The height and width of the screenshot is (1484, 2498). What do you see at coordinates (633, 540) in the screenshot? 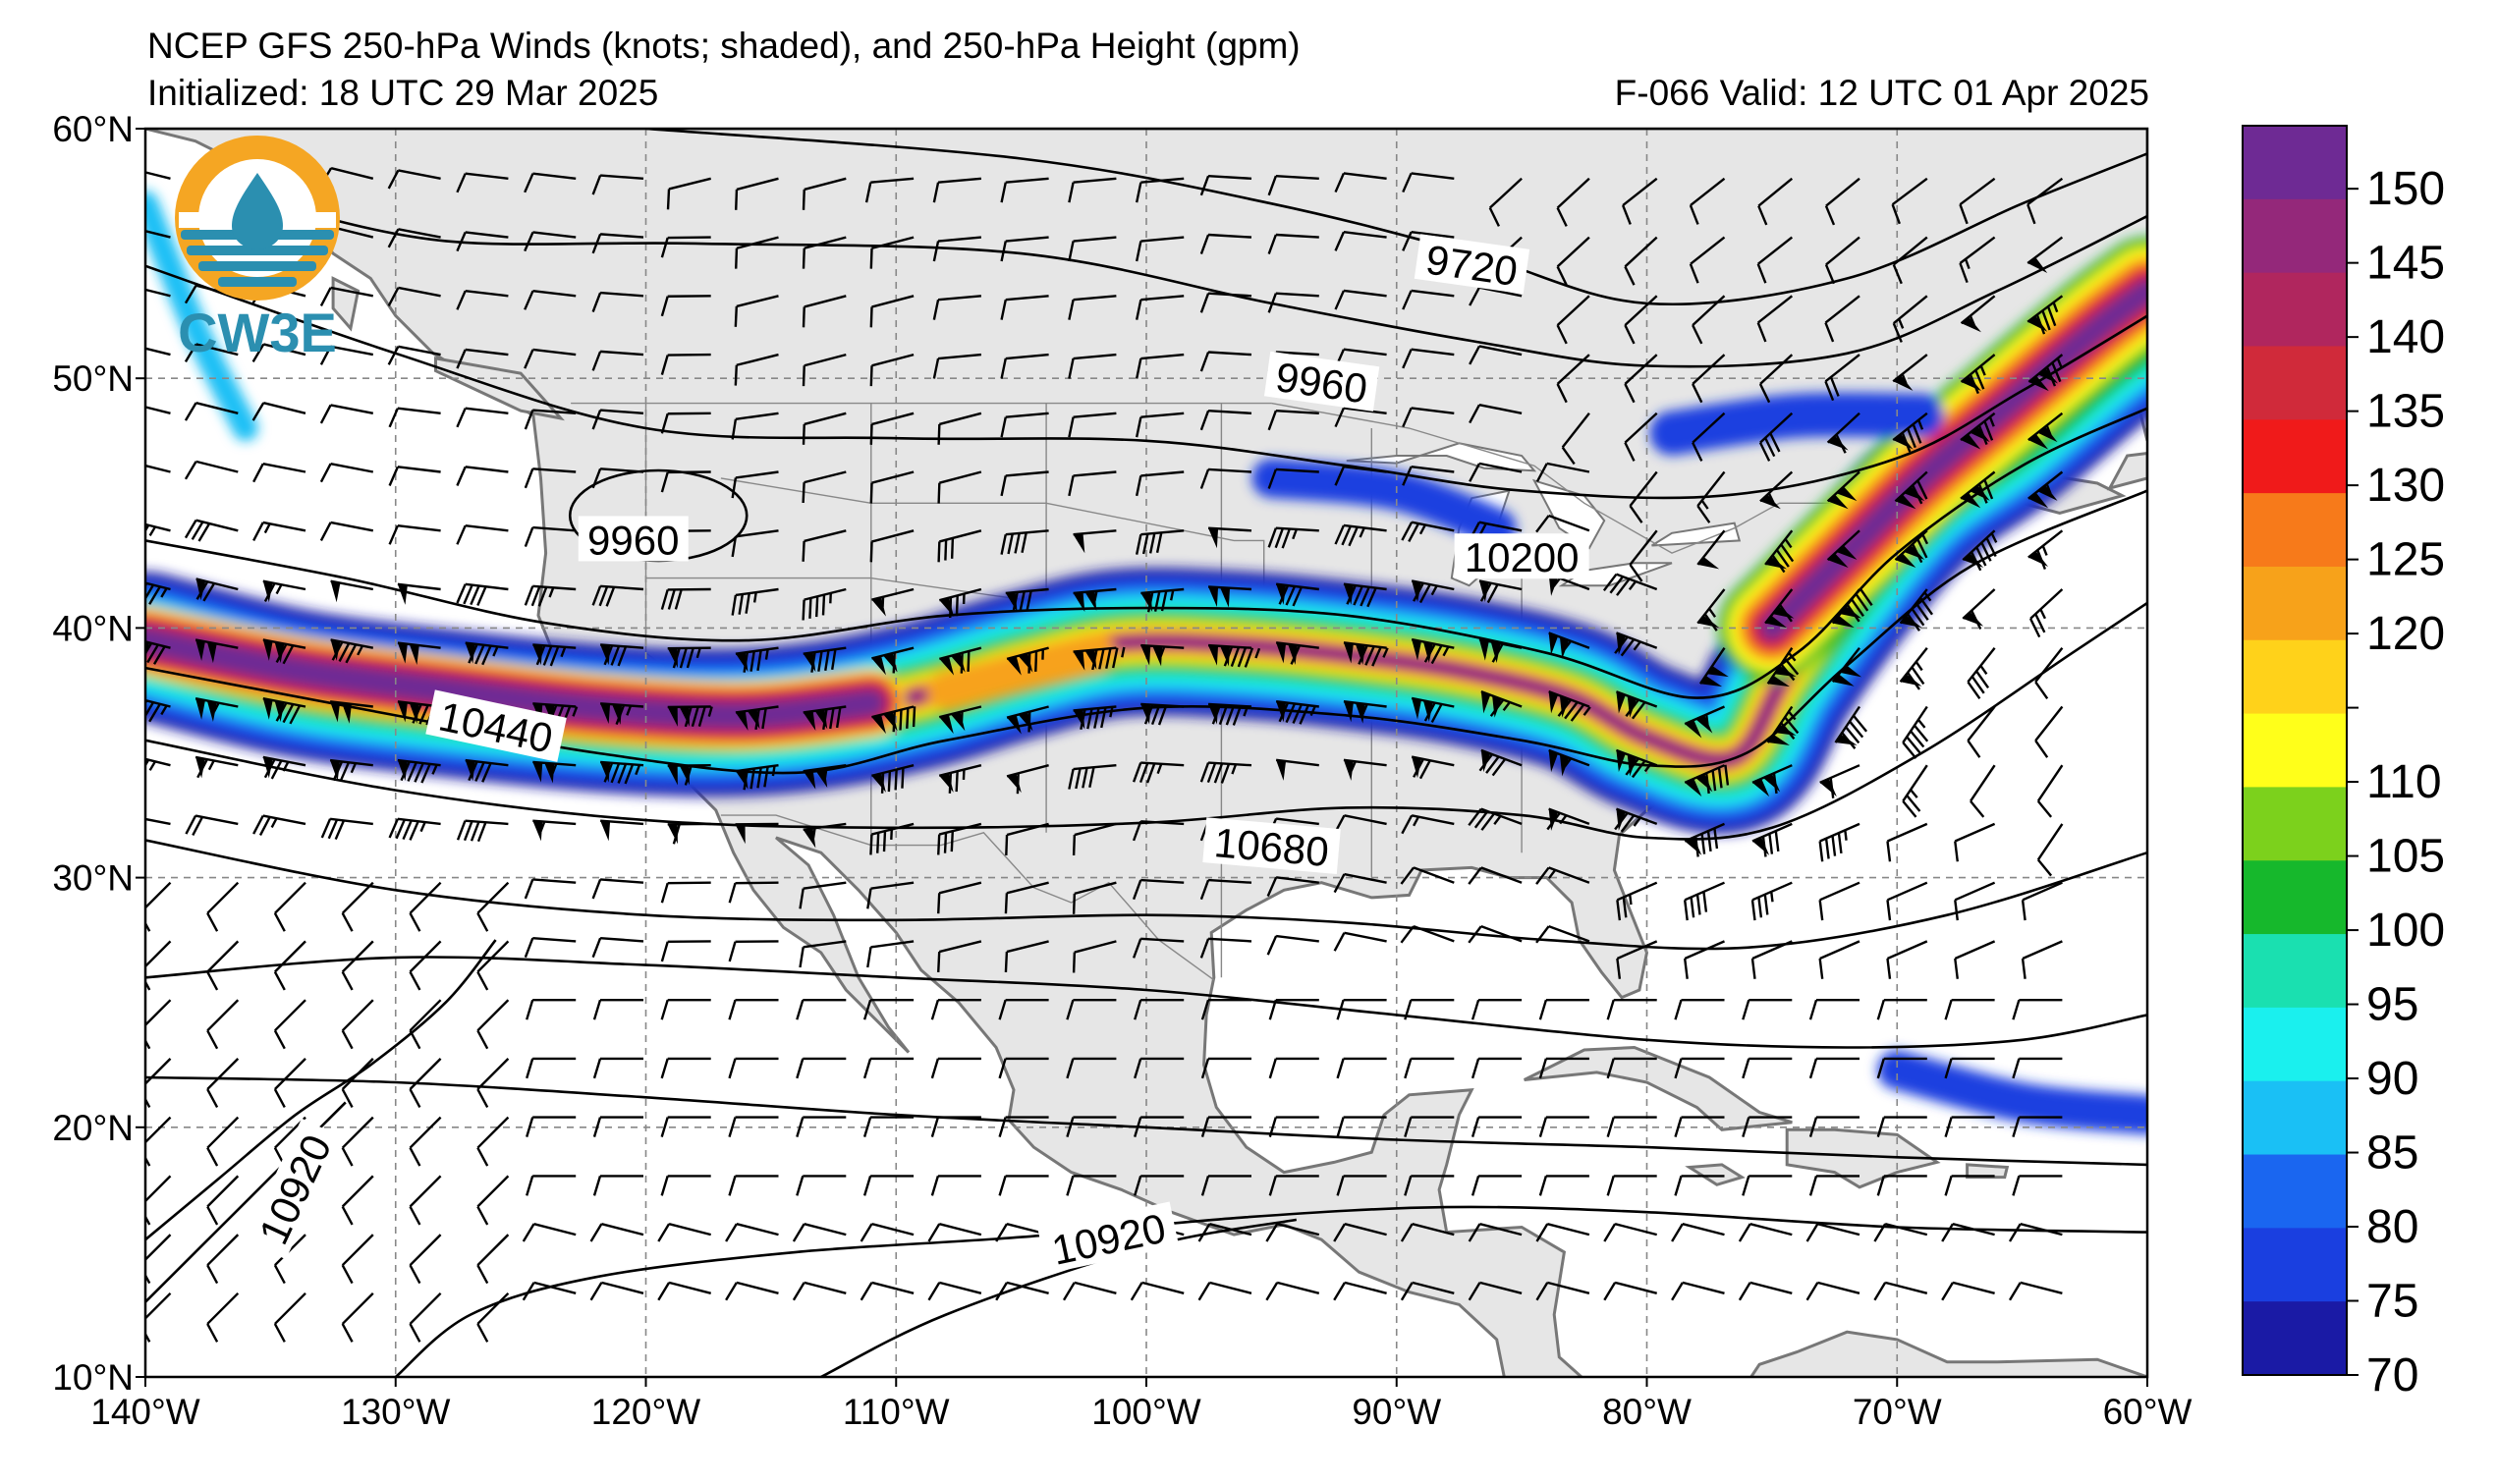
I see `contour-label-text: 9960` at bounding box center [633, 540].